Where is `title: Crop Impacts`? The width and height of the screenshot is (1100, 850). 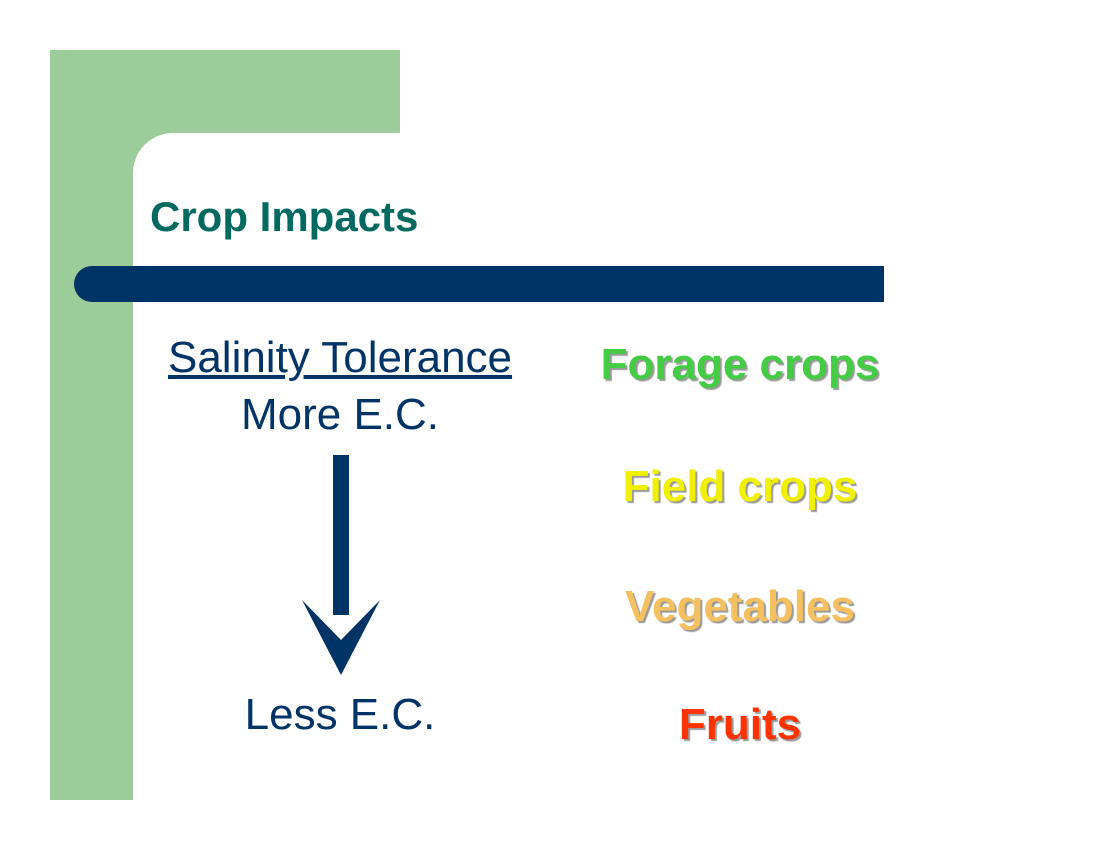 title: Crop Impacts is located at coordinates (284, 216).